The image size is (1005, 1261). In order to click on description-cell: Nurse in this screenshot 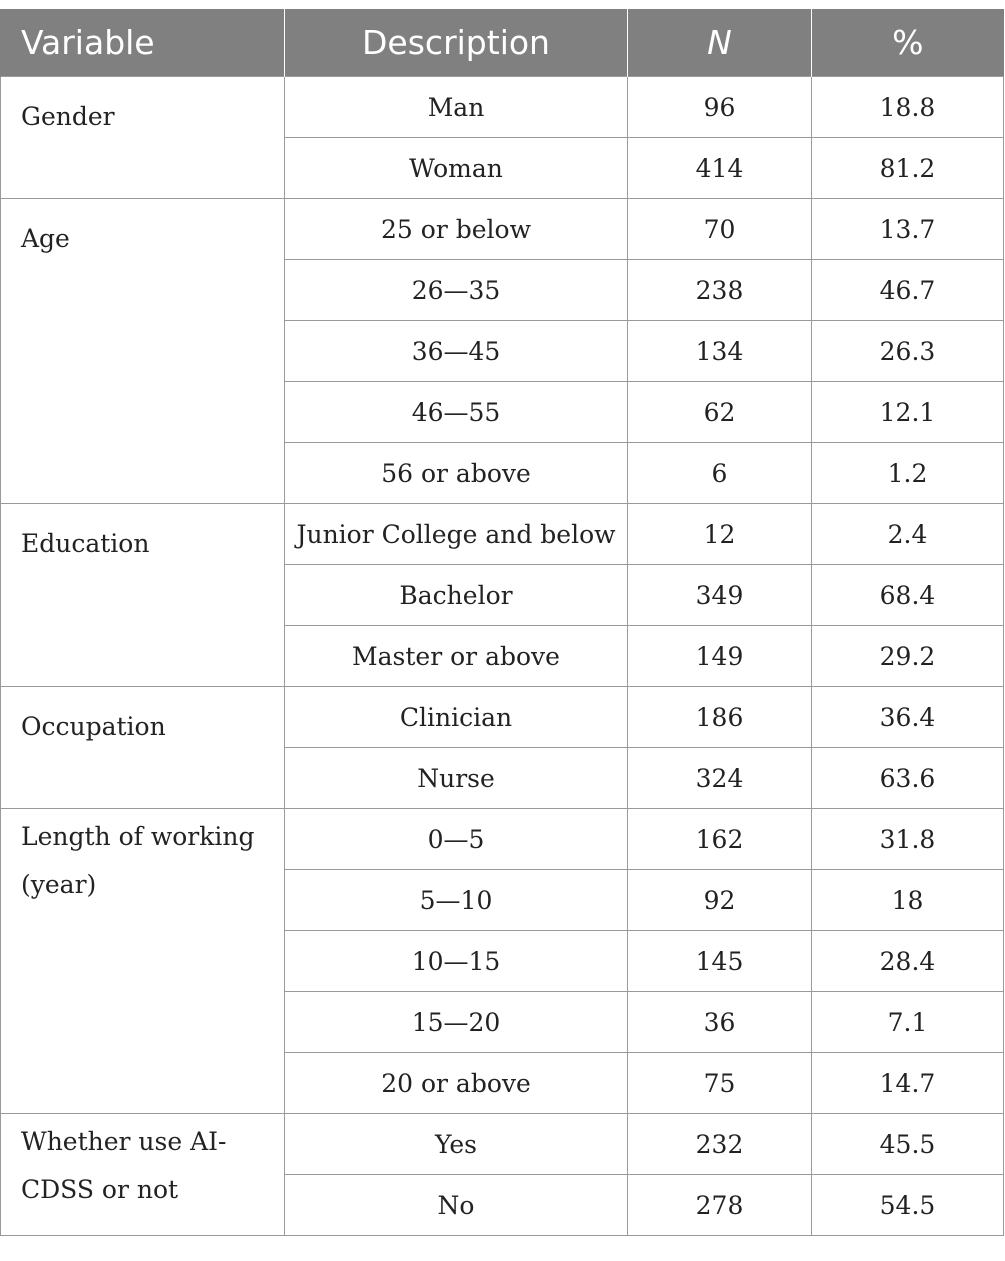, I will do `click(456, 778)`.